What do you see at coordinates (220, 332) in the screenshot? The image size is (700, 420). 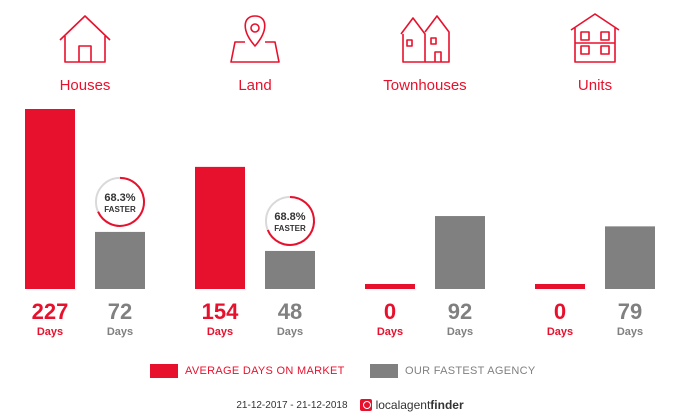 I see `unit-market-land: Days` at bounding box center [220, 332].